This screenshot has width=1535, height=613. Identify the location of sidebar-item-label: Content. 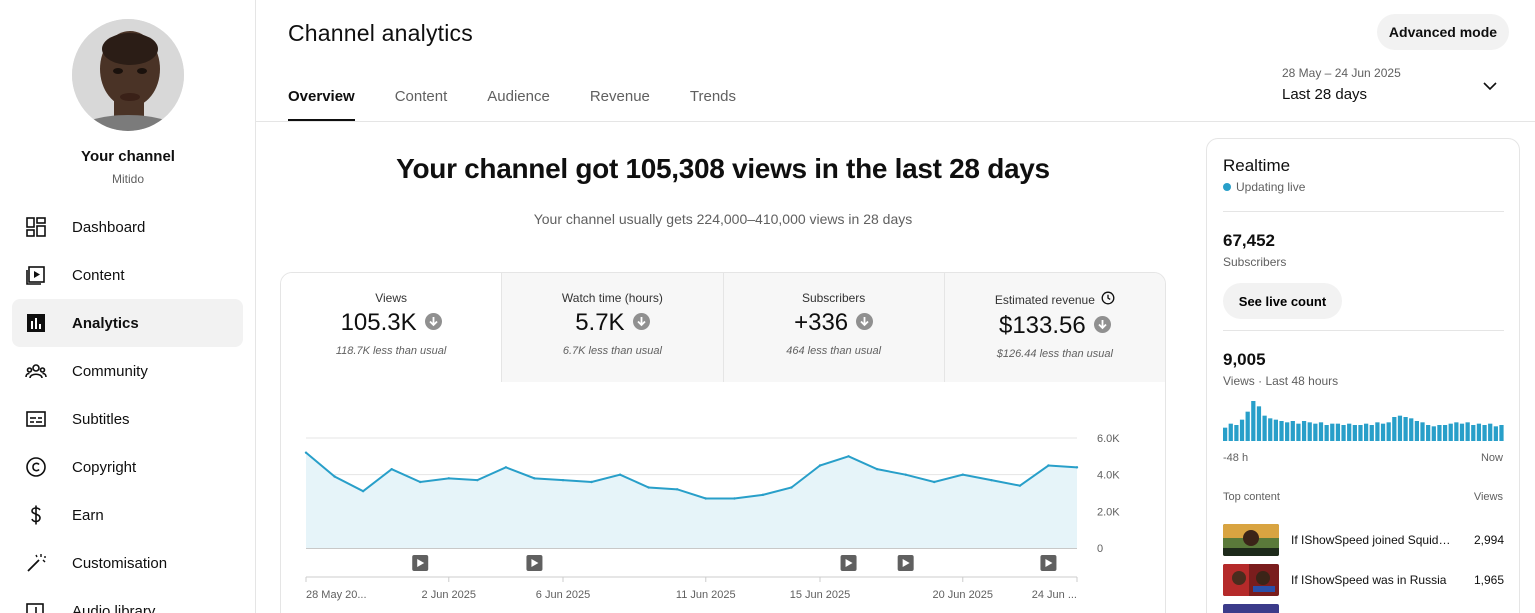
(98, 275).